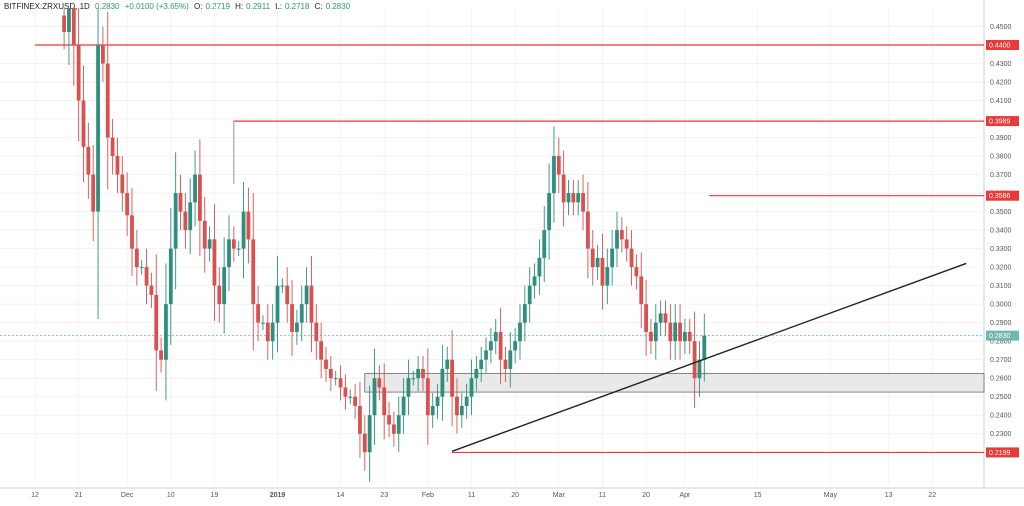  What do you see at coordinates (107, 6) in the screenshot?
I see `last-price: 0.2830` at bounding box center [107, 6].